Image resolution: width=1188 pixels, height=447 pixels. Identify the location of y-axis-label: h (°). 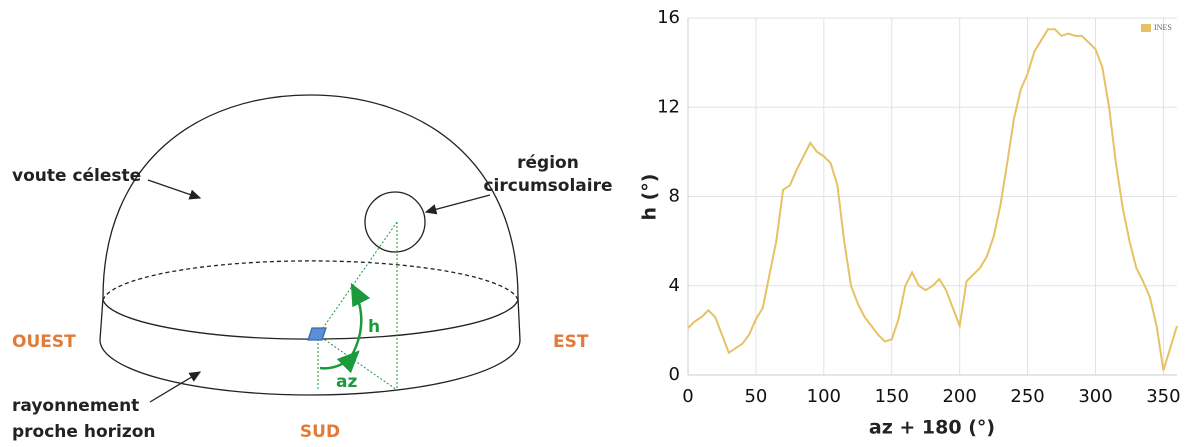
(650, 196).